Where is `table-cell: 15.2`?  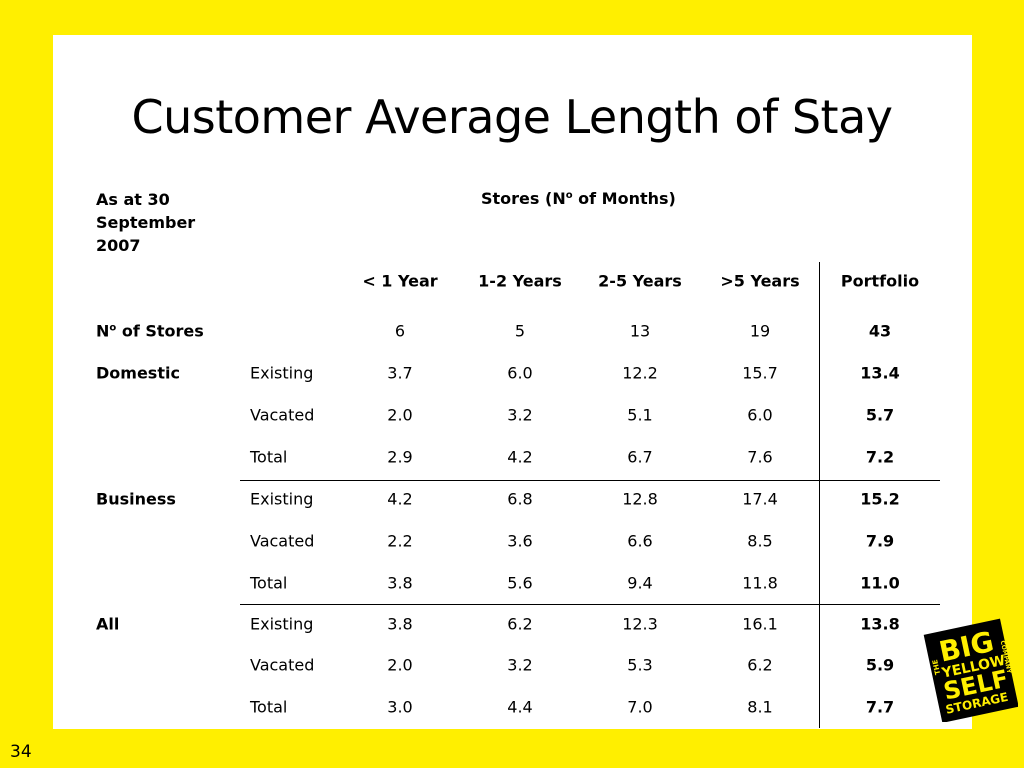 table-cell: 15.2 is located at coordinates (880, 499).